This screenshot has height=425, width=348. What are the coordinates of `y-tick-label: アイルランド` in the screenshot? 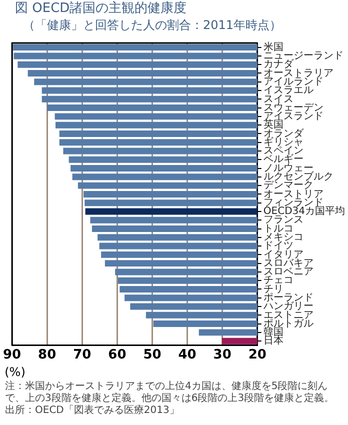 It's located at (293, 82).